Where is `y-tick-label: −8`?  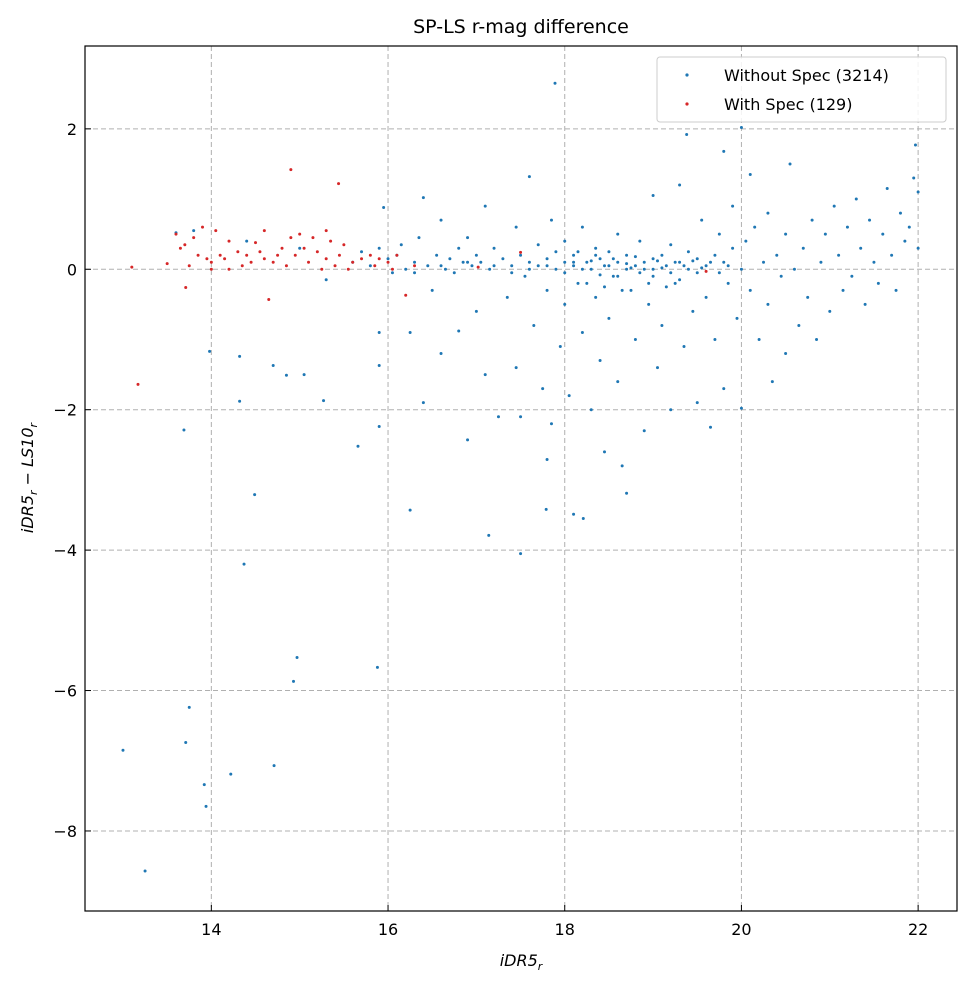 y-tick-label: −8 is located at coordinates (65, 831).